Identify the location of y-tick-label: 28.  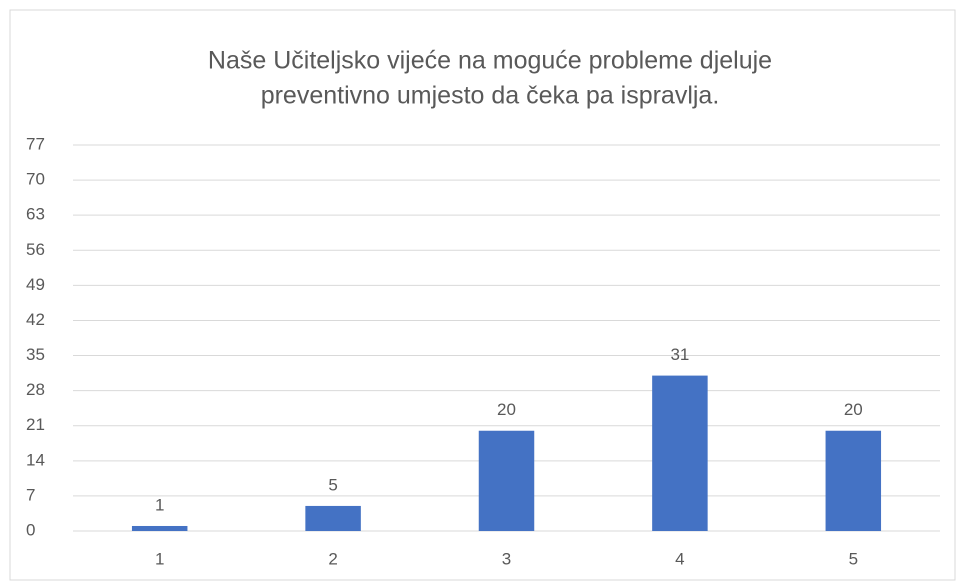
(35, 389).